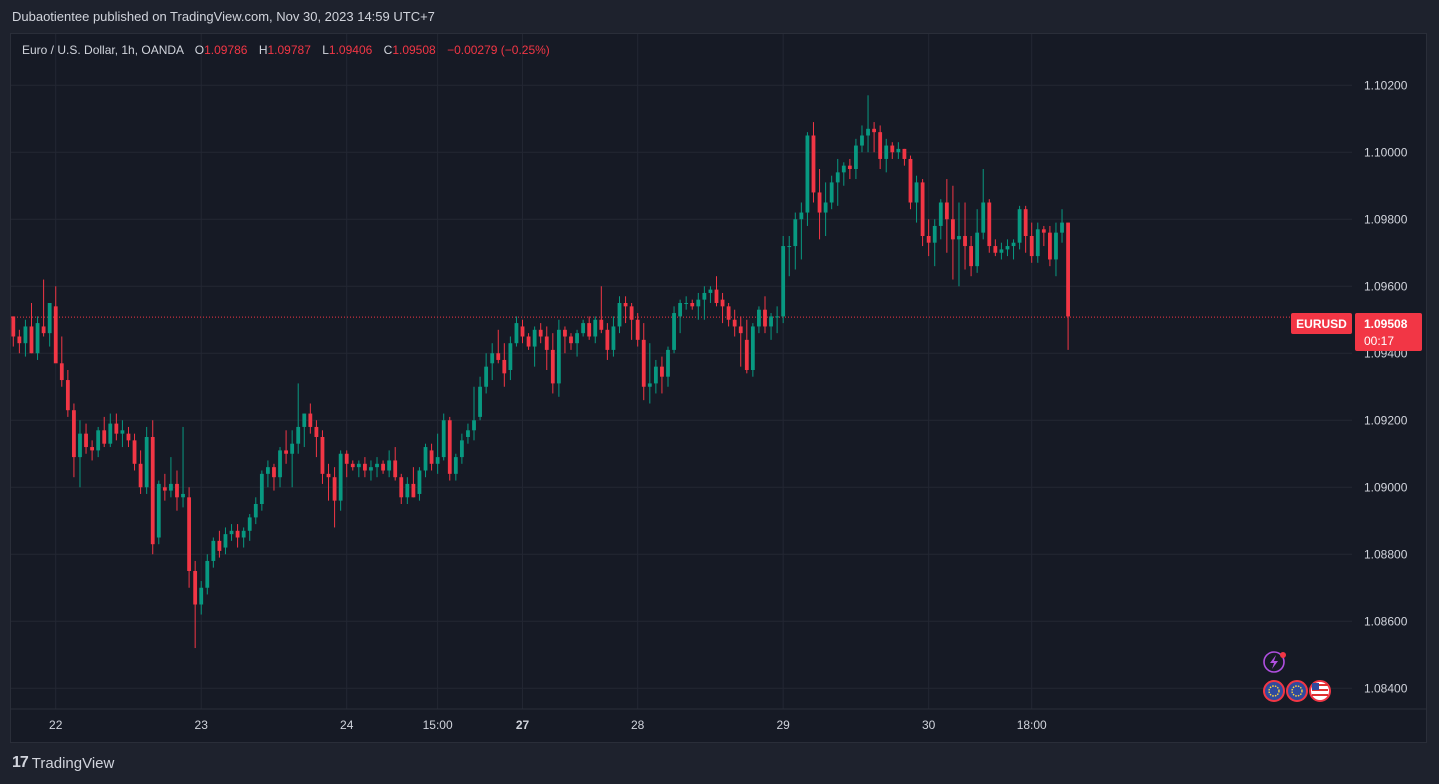 This screenshot has width=1439, height=784. I want to click on close-label: C, so click(388, 50).